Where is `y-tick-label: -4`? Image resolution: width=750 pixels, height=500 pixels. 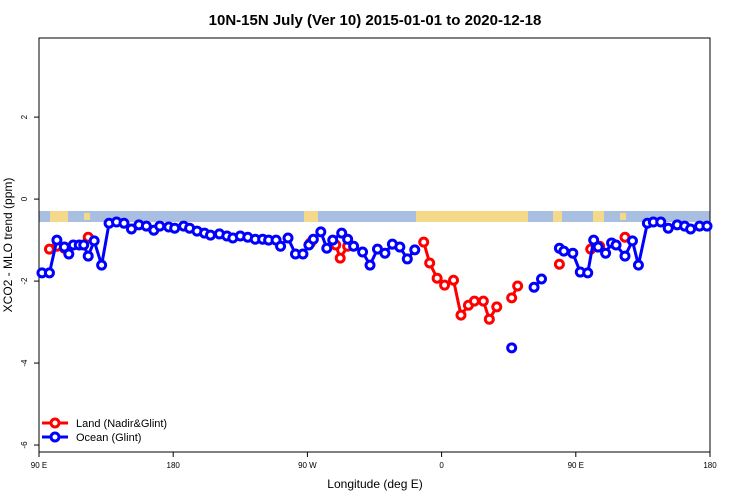 y-tick-label: -4 is located at coordinates (24, 363).